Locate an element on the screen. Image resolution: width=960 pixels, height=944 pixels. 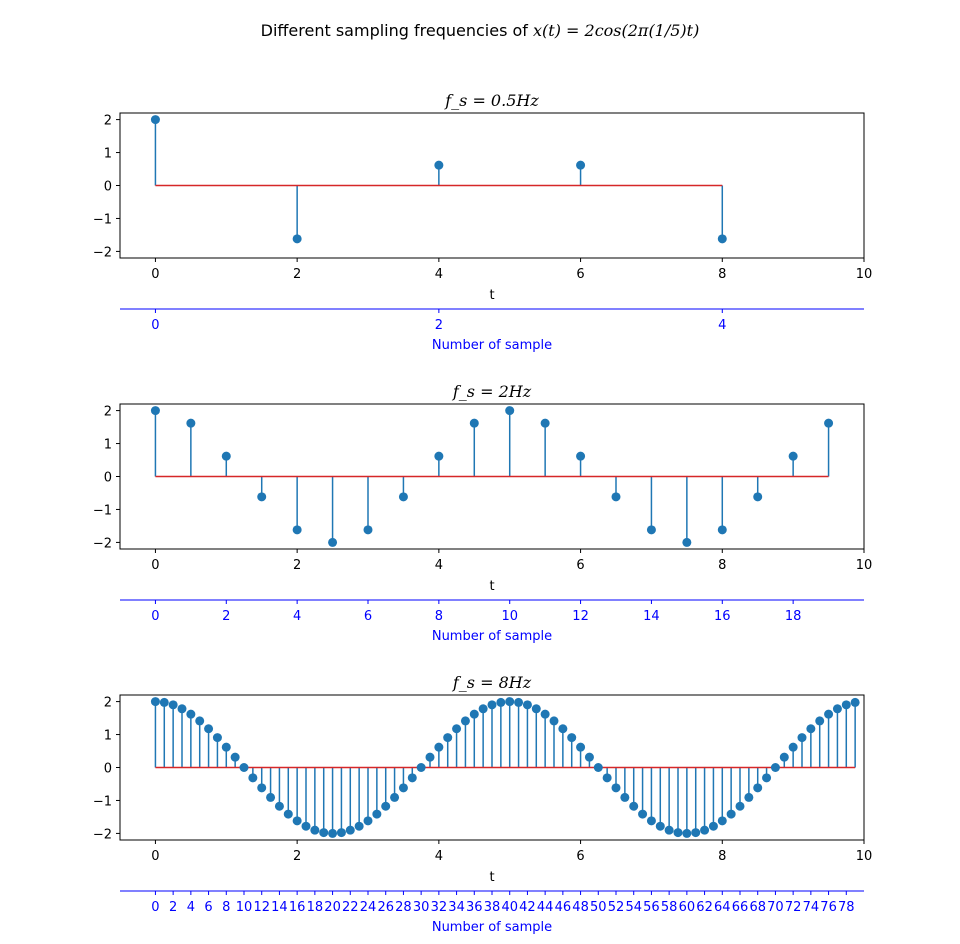
secondary-tick-label: 38 is located at coordinates (492, 907).